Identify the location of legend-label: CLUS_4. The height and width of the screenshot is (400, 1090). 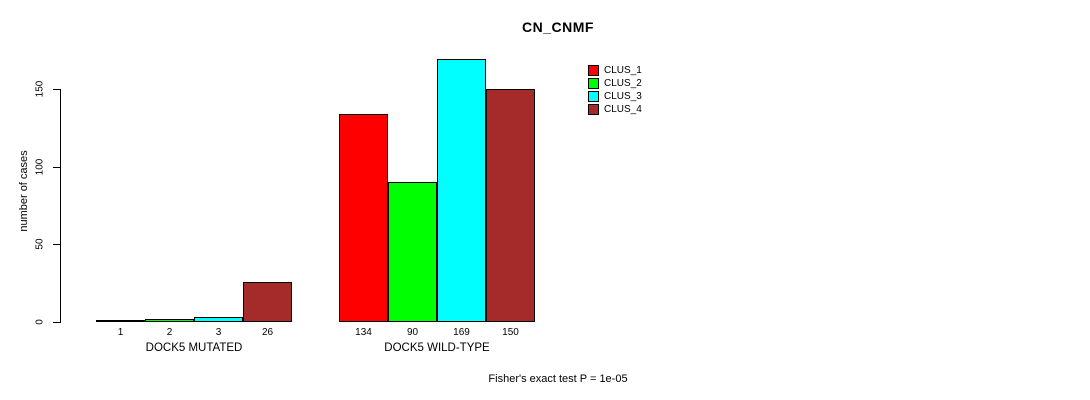
(623, 109).